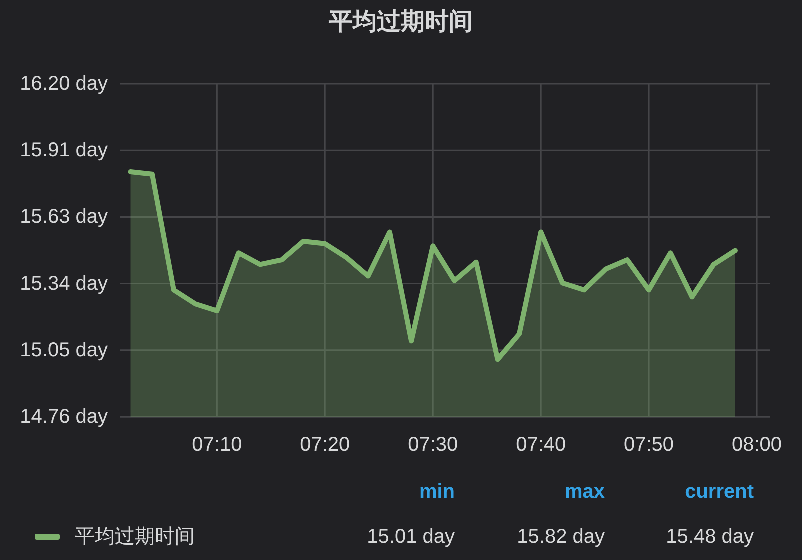 This screenshot has width=802, height=560. I want to click on x-tick-label: 07:30, so click(433, 445).